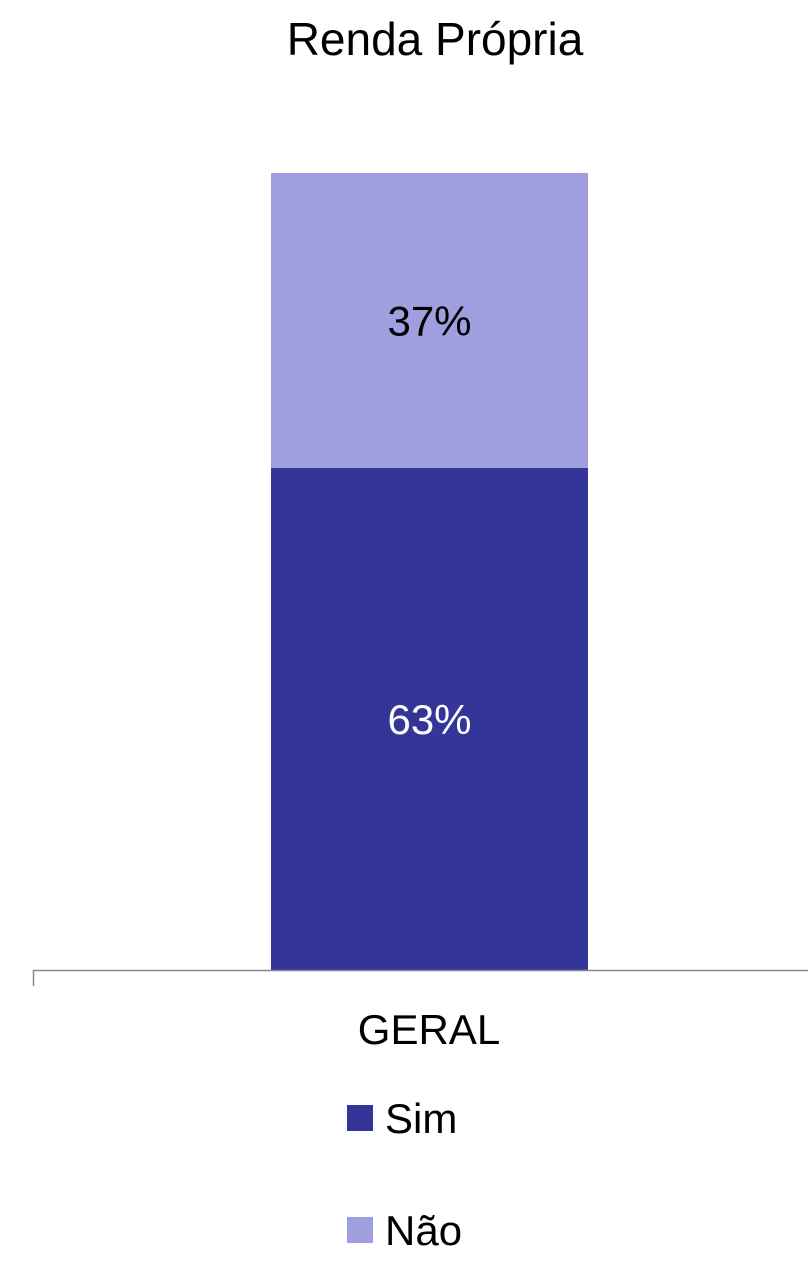 Image resolution: width=808 pixels, height=1269 pixels. I want to click on legend-item-nao: Não, so click(404, 1230).